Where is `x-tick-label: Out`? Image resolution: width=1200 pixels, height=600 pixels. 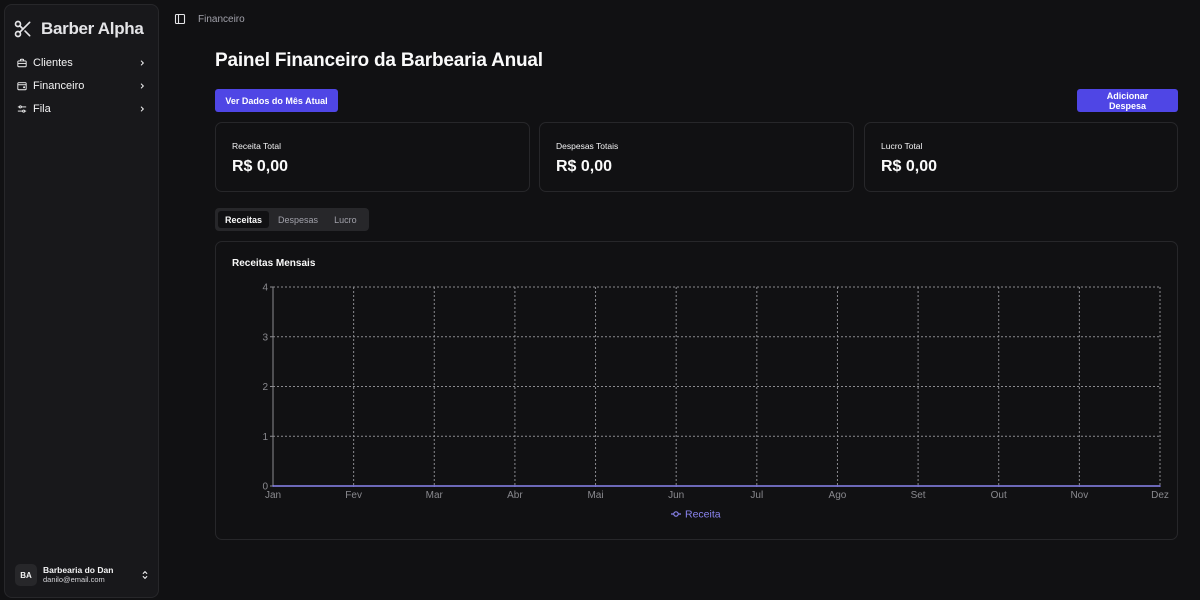 x-tick-label: Out is located at coordinates (999, 495).